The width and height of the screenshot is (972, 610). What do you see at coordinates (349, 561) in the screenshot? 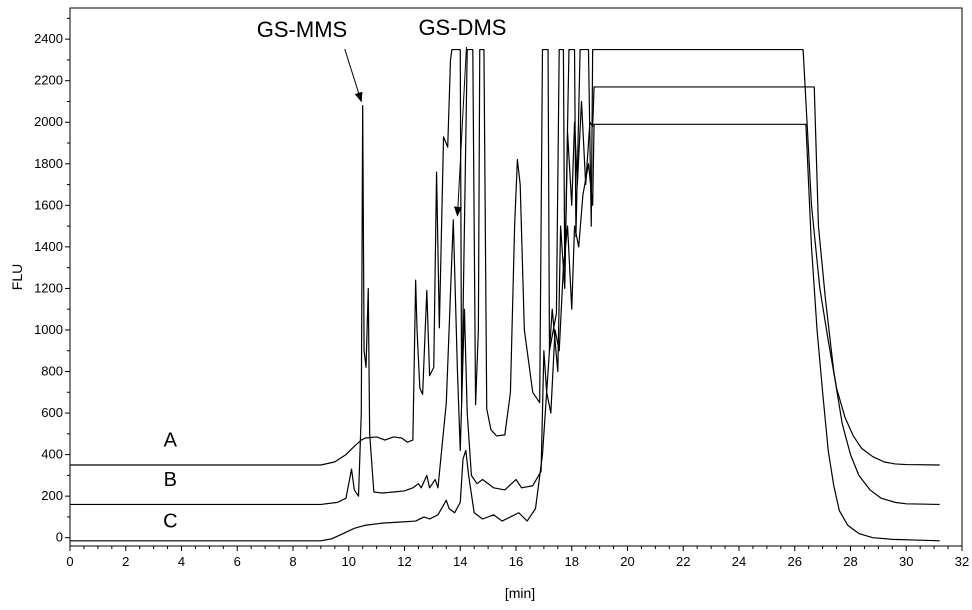
I see `x-tick-label: 10` at bounding box center [349, 561].